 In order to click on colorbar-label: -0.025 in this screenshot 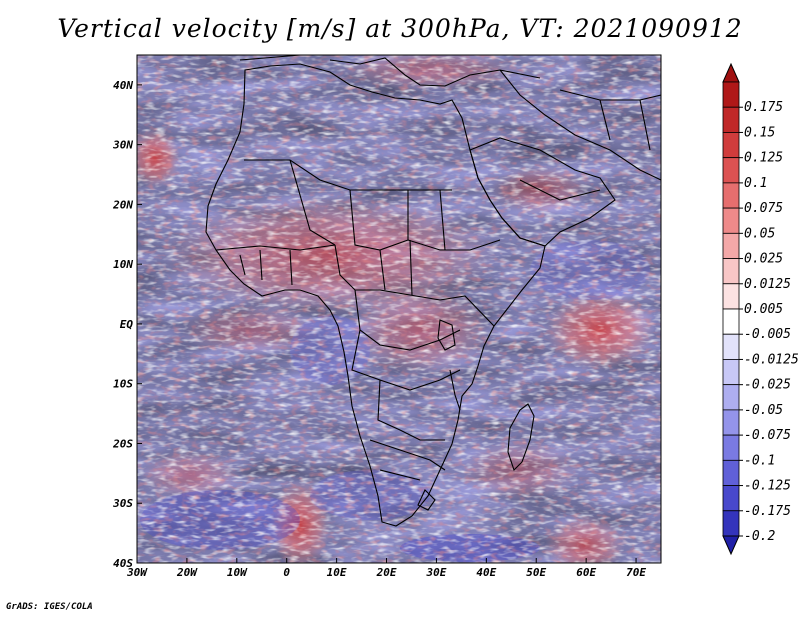, I will do `click(767, 385)`.